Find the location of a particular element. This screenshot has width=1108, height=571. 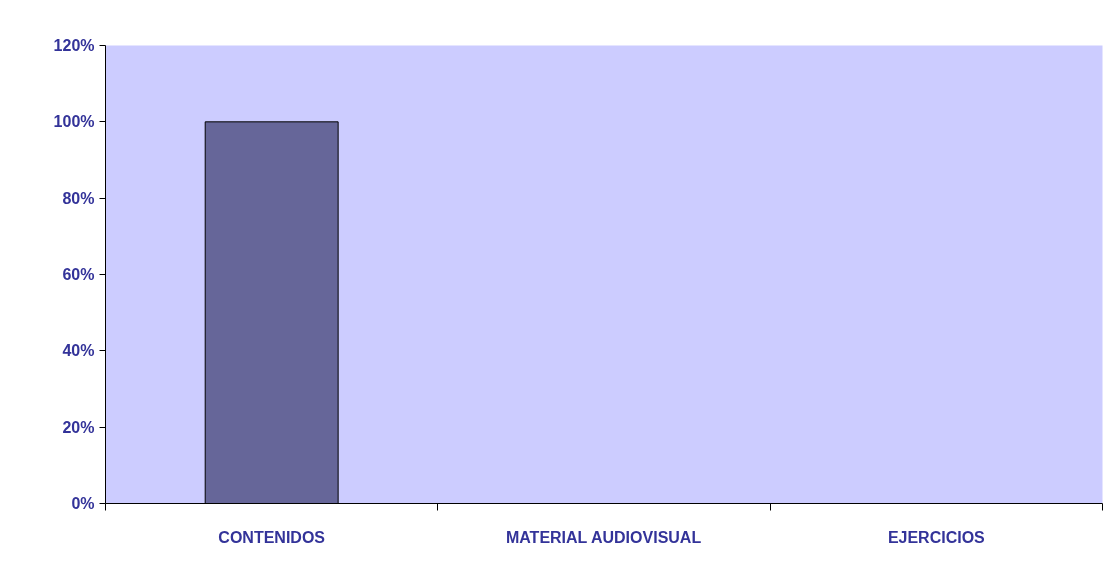

y-tick-label: 60% is located at coordinates (78, 274).